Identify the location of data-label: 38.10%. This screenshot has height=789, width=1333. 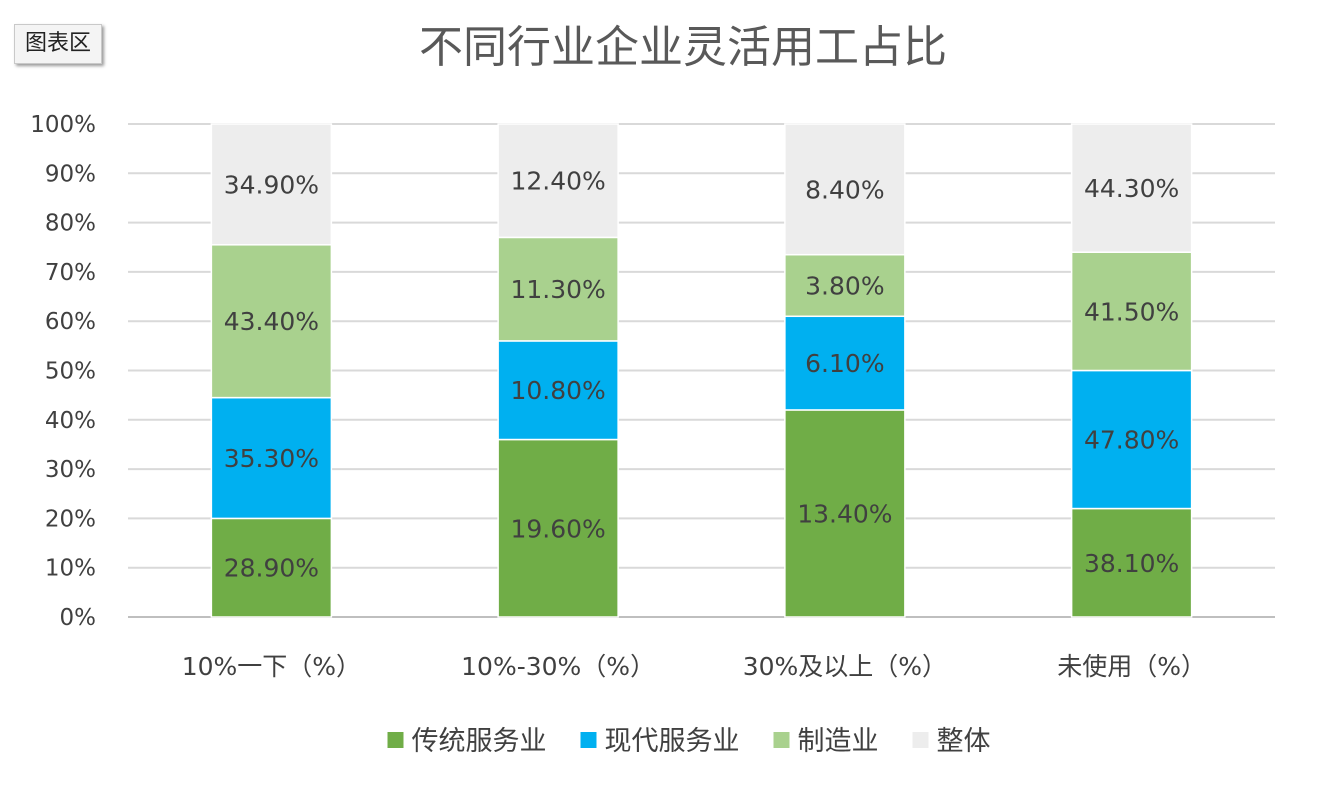
(1131, 563).